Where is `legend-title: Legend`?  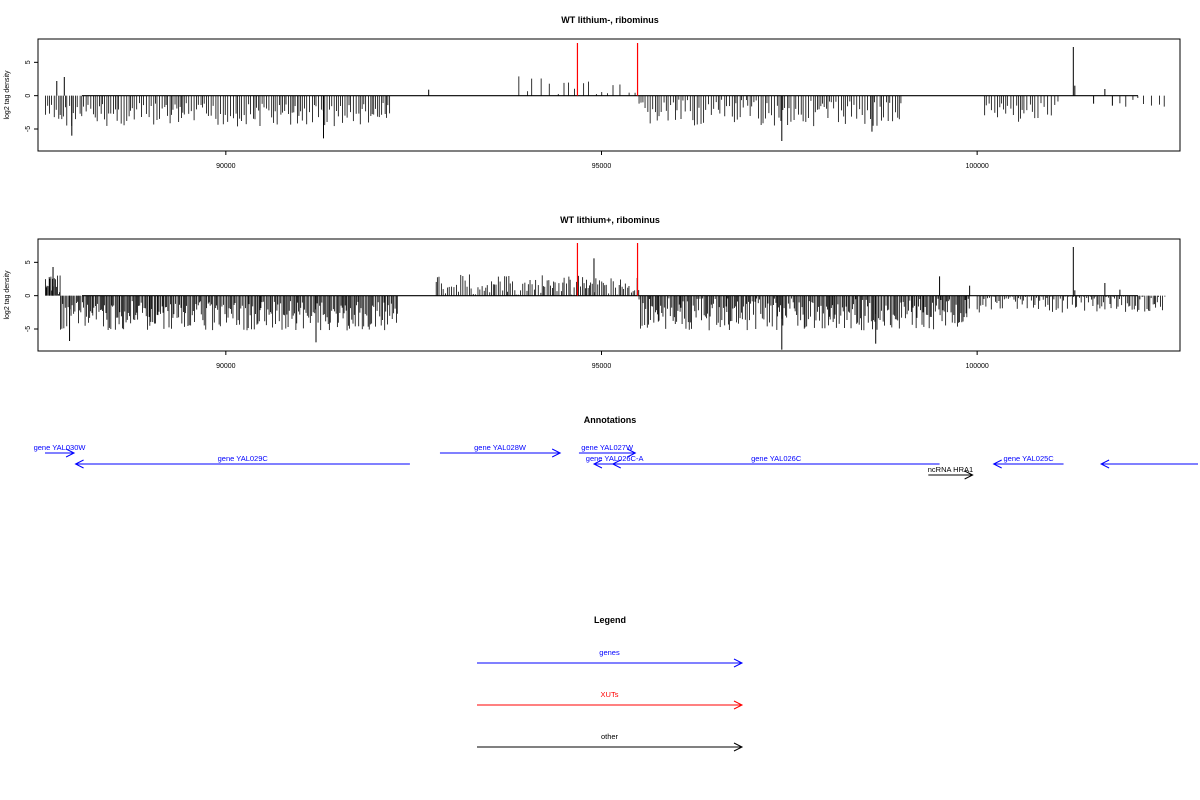
legend-title: Legend is located at coordinates (610, 620).